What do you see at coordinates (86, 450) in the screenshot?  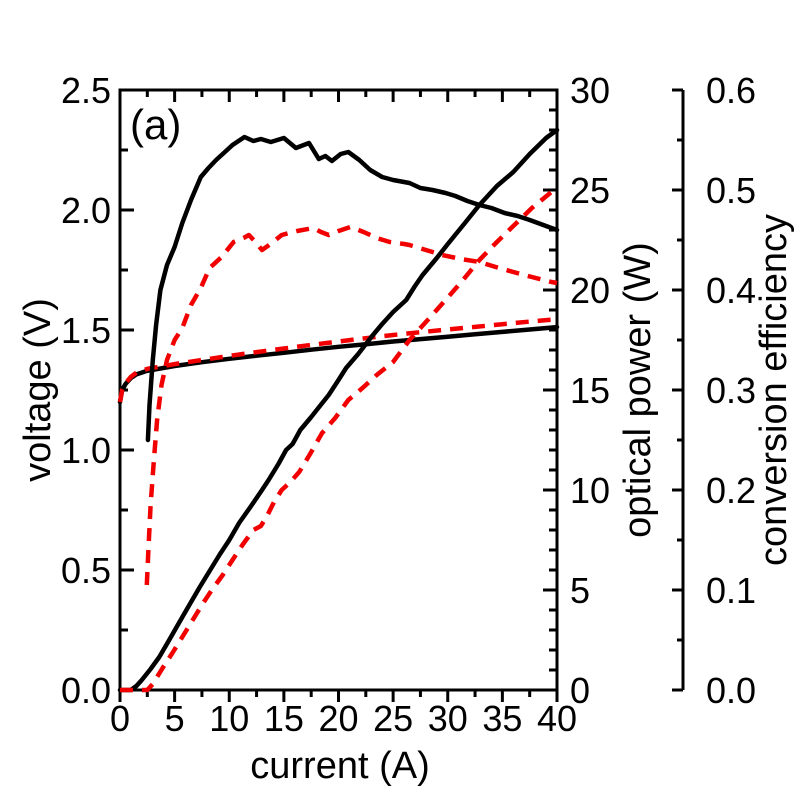 I see `voltage-tick-label: 1.0` at bounding box center [86, 450].